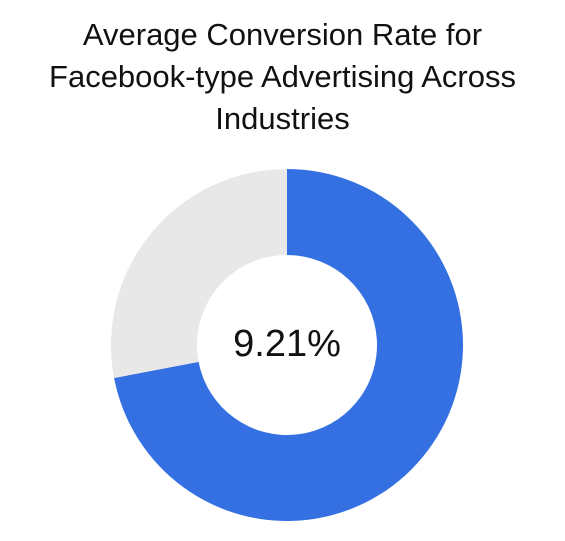 This screenshot has width=565, height=541. I want to click on center-value-label: 9.21%, so click(287, 344).